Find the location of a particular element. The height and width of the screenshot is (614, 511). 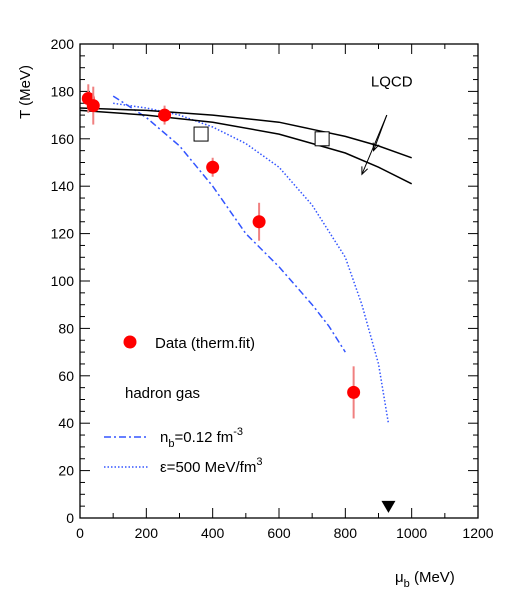

legend-nb-sub: b is located at coordinates (171, 444).